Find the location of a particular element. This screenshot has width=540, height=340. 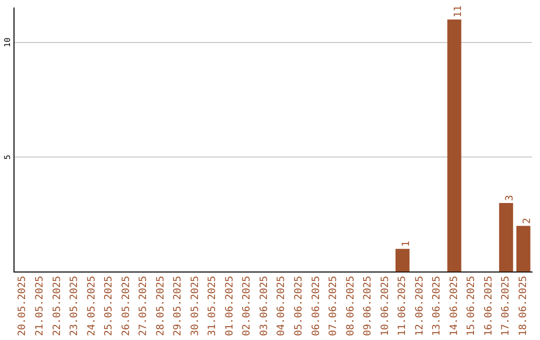

x-tick-label: 08.06.2025 is located at coordinates (350, 306).